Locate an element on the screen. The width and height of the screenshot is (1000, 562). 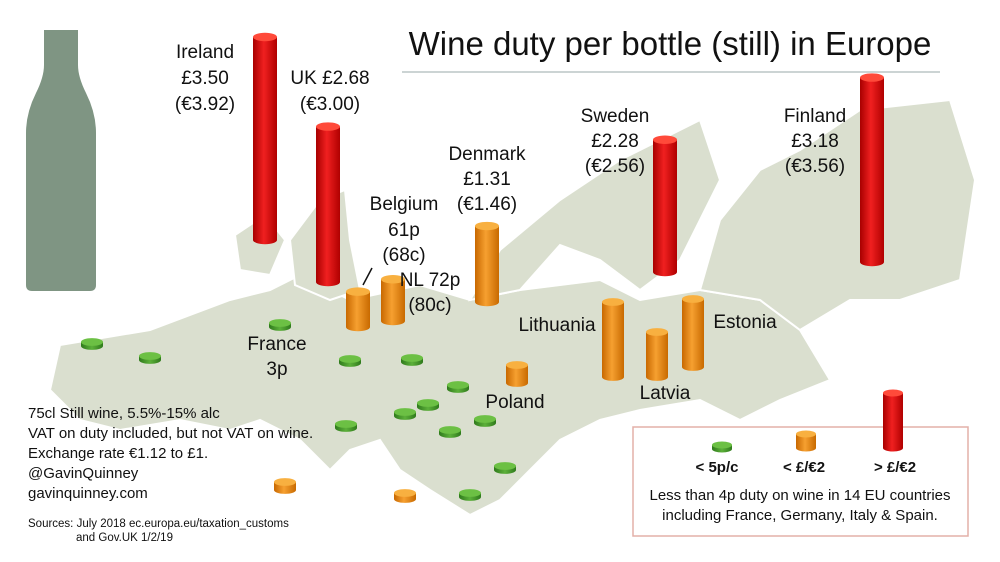
title: Wine duty per bottle (still) in Europe is located at coordinates (670, 43).